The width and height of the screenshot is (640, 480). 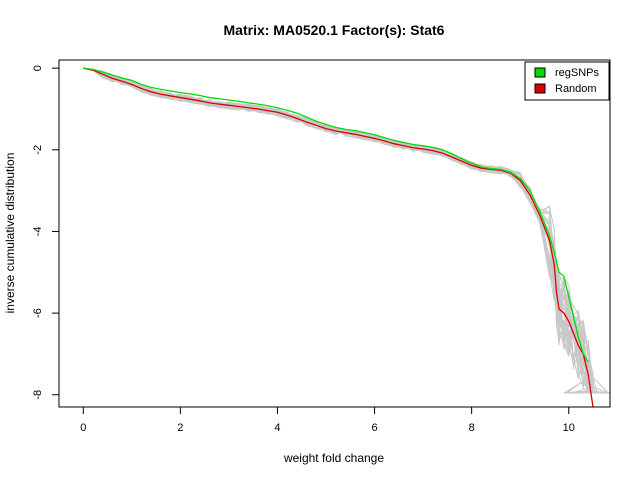 What do you see at coordinates (334, 30) in the screenshot?
I see `chart-title: Matrix: MA0520.1 Factor(s): Stat6` at bounding box center [334, 30].